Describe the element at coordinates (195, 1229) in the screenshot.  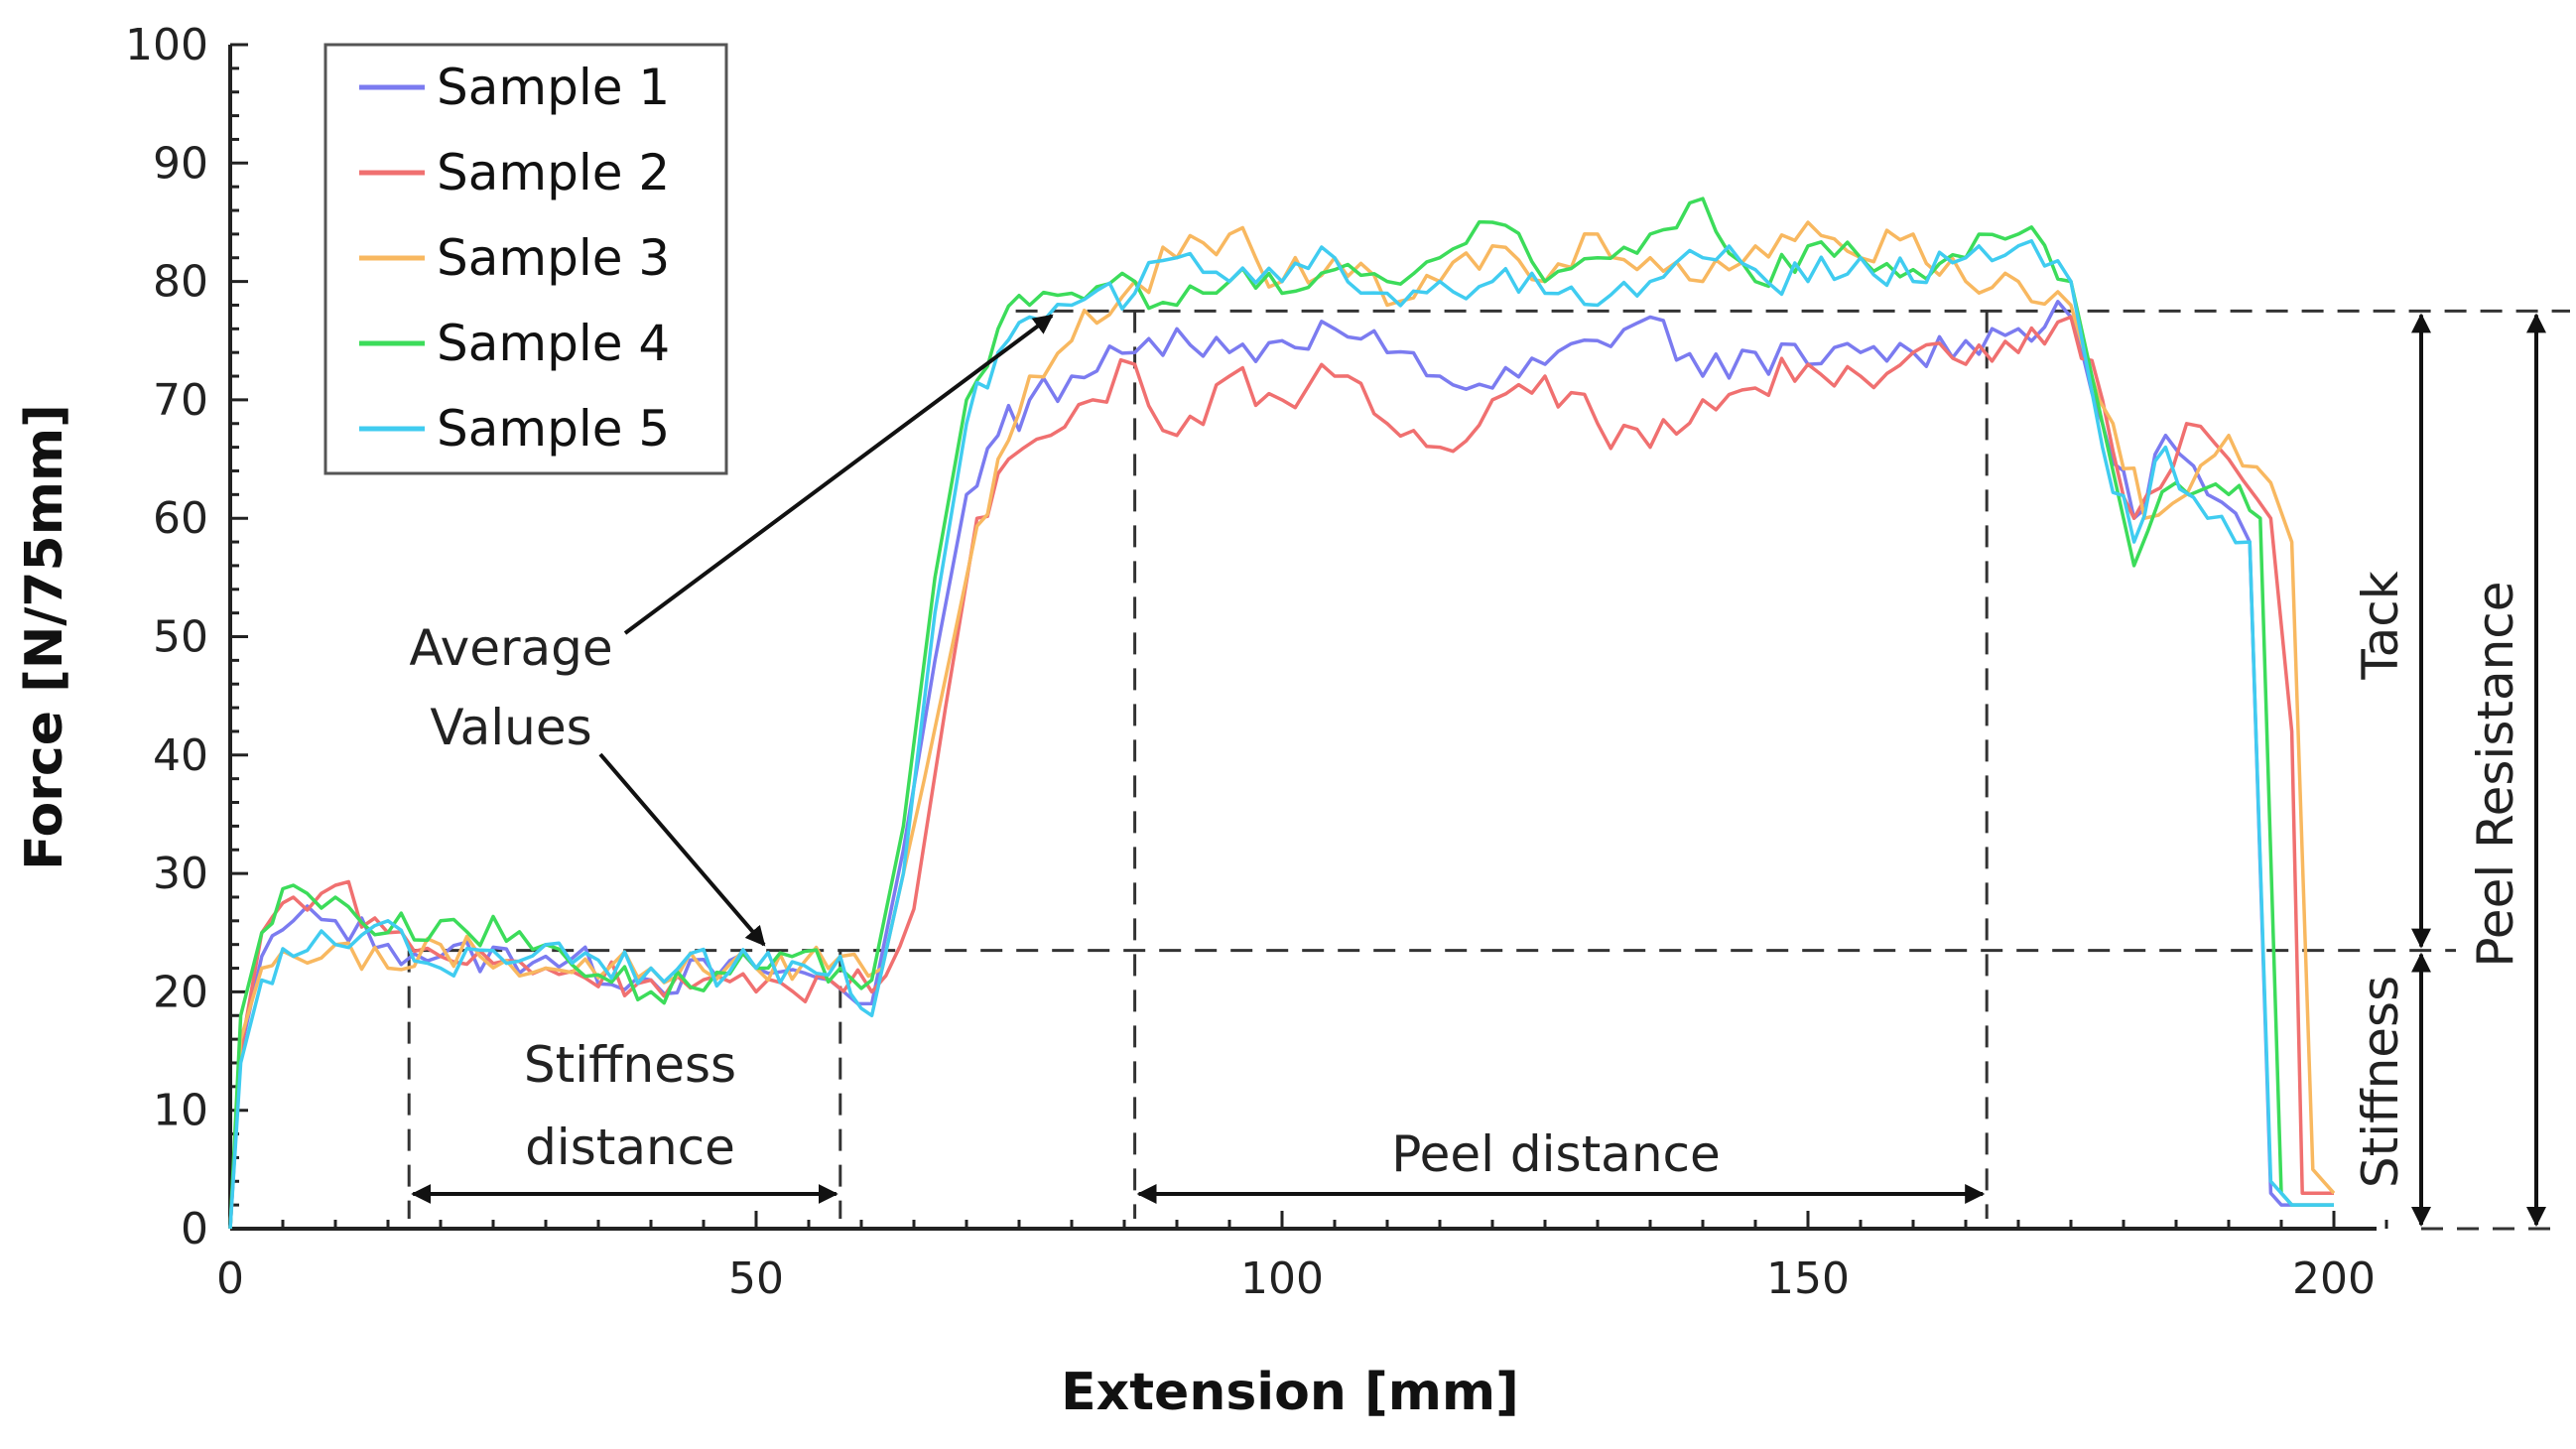
I see `y-tick-label: 0` at that location.